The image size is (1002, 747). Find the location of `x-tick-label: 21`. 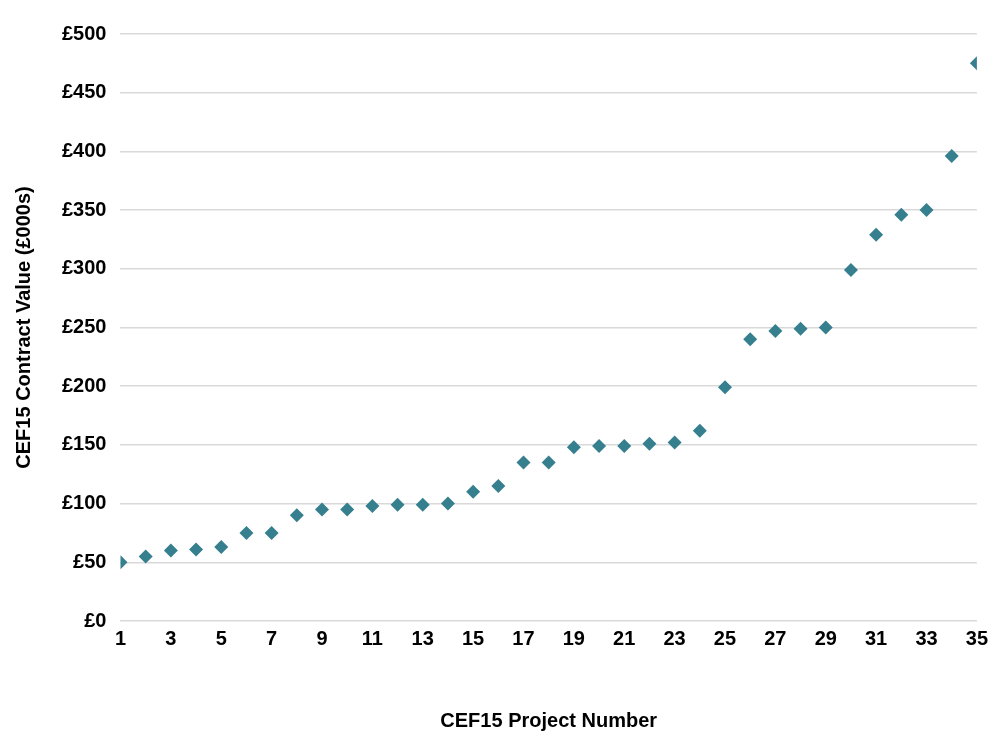

x-tick-label: 21 is located at coordinates (624, 637).